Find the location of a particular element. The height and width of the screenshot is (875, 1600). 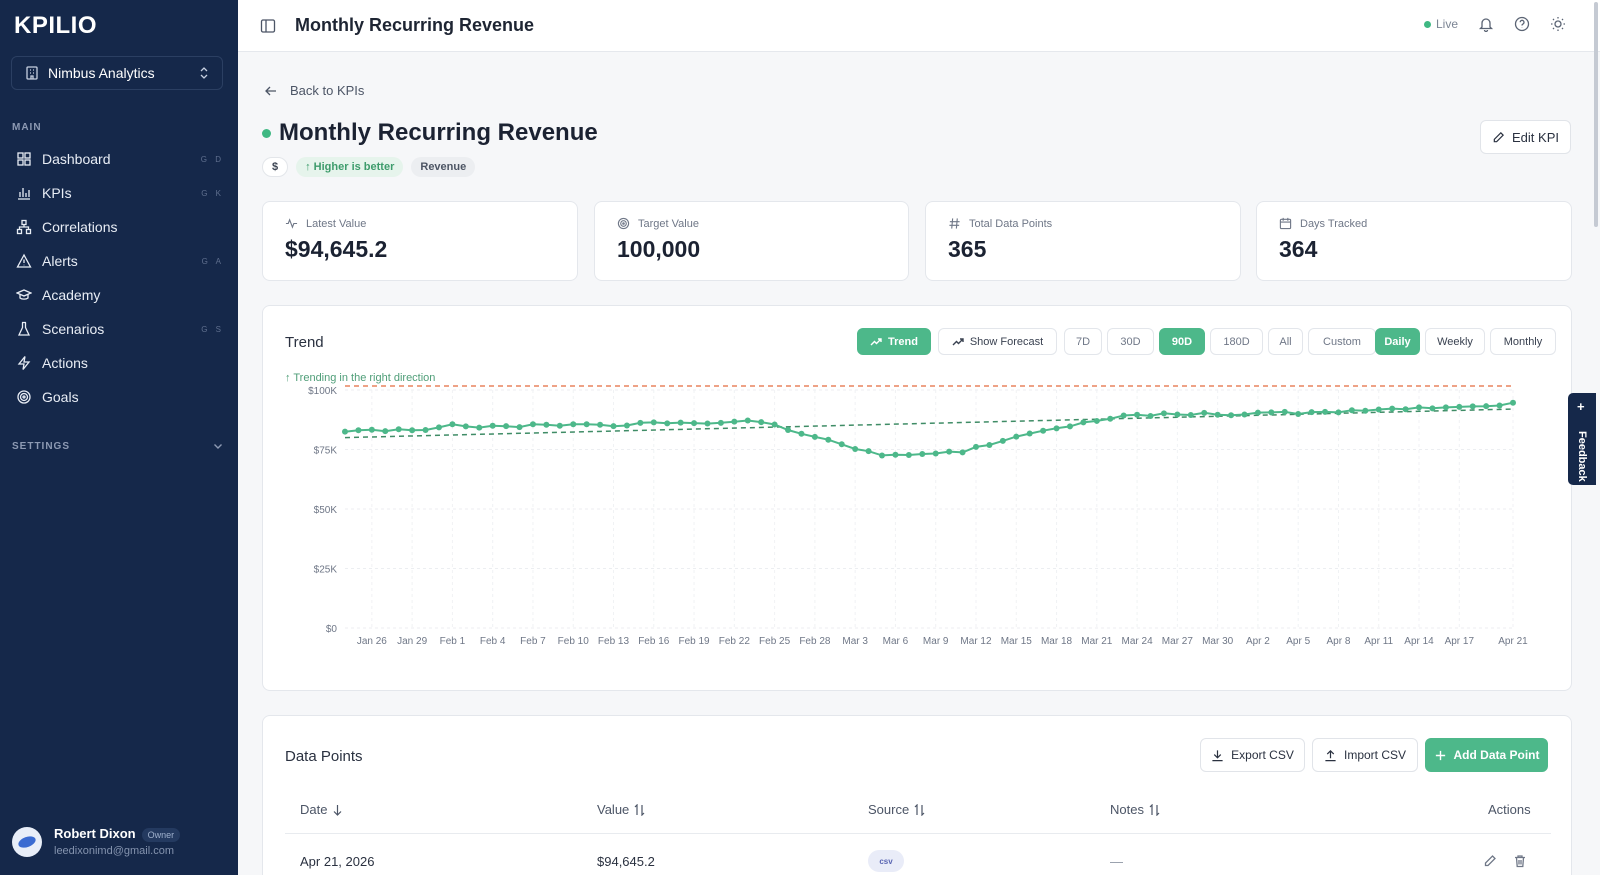

unit-tag: $ is located at coordinates (275, 167).